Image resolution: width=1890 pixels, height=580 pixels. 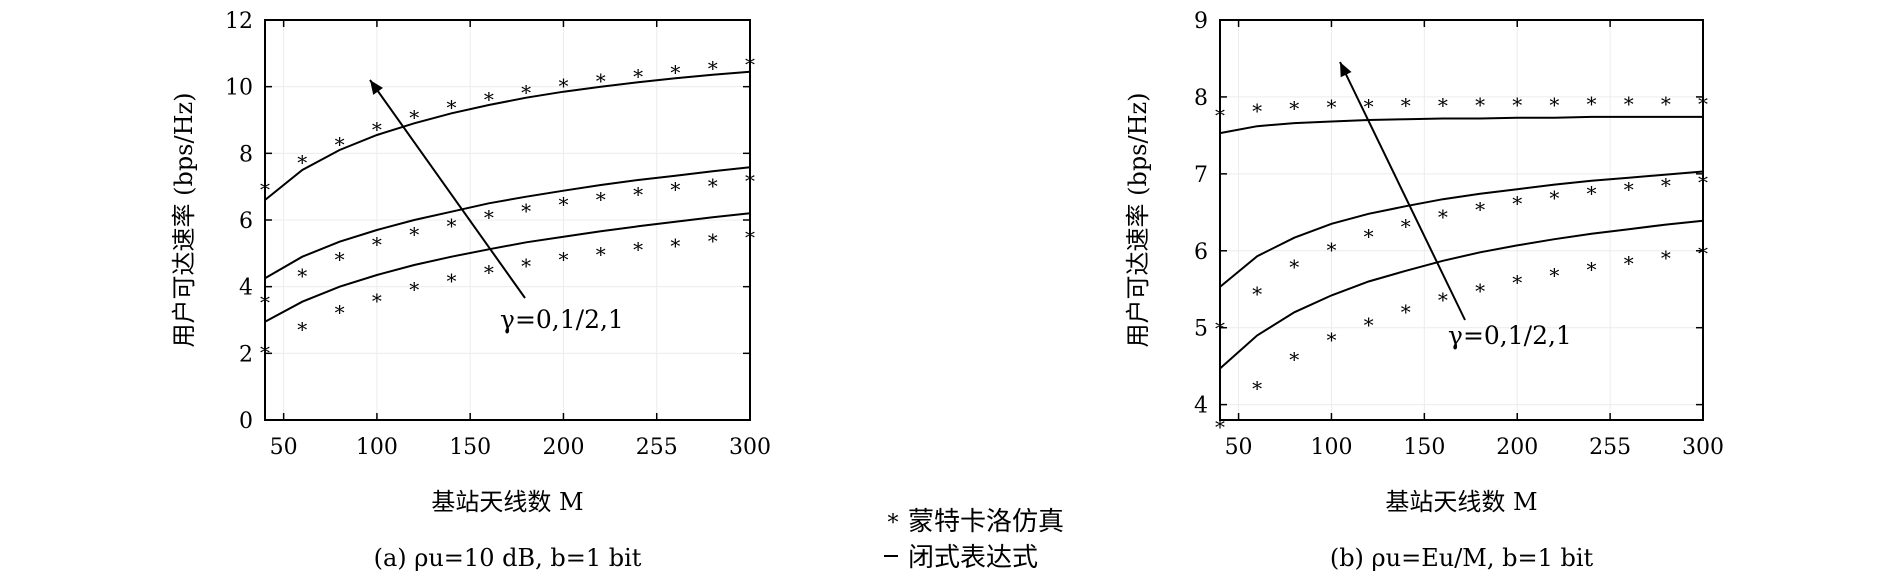 What do you see at coordinates (1462, 558) in the screenshot?
I see `panel-caption: (b) ρu=Eu/M, b=1 bit` at bounding box center [1462, 558].